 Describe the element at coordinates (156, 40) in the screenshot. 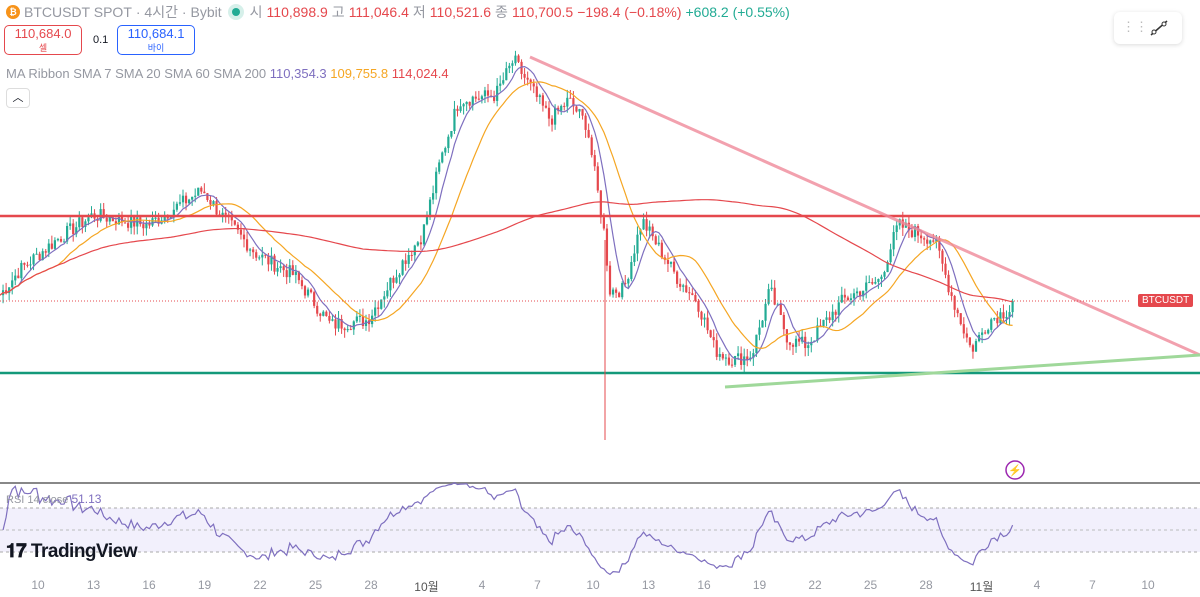

I see `buy-button: 110,684.1 바이` at that location.